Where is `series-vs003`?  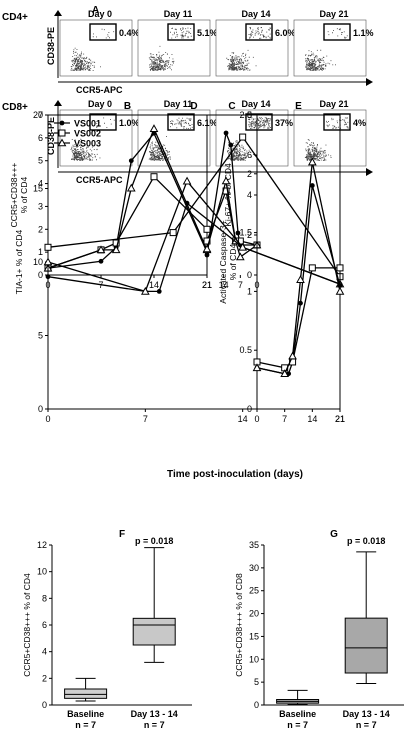
series-vs003 is located at coordinates (298, 267).